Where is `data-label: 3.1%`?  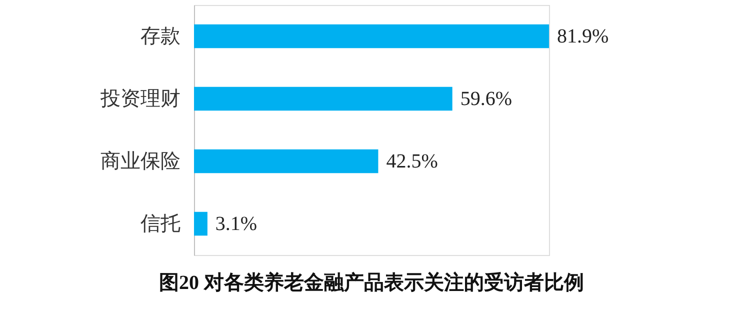
data-label: 3.1% is located at coordinates (236, 223).